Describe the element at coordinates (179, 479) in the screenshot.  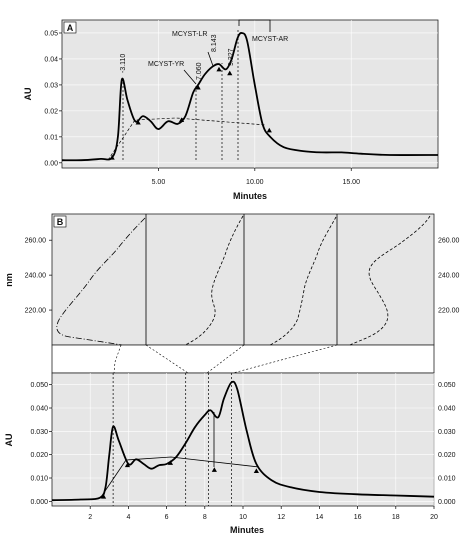
I see `panel-b-markers` at that location.